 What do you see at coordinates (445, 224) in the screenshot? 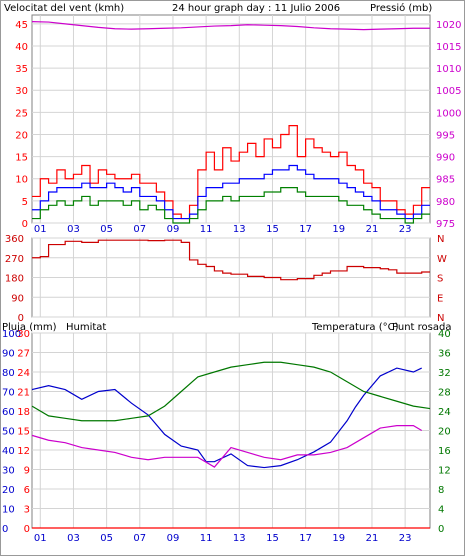
I see `pressure-tick-label: 975` at bounding box center [445, 224].